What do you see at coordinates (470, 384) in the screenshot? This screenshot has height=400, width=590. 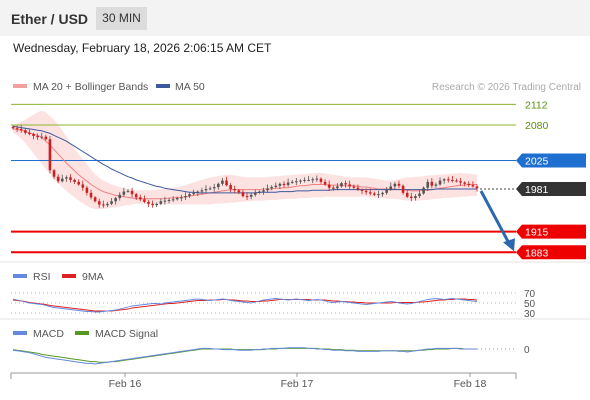 I see `x-tick-label: Feb 18` at bounding box center [470, 384].